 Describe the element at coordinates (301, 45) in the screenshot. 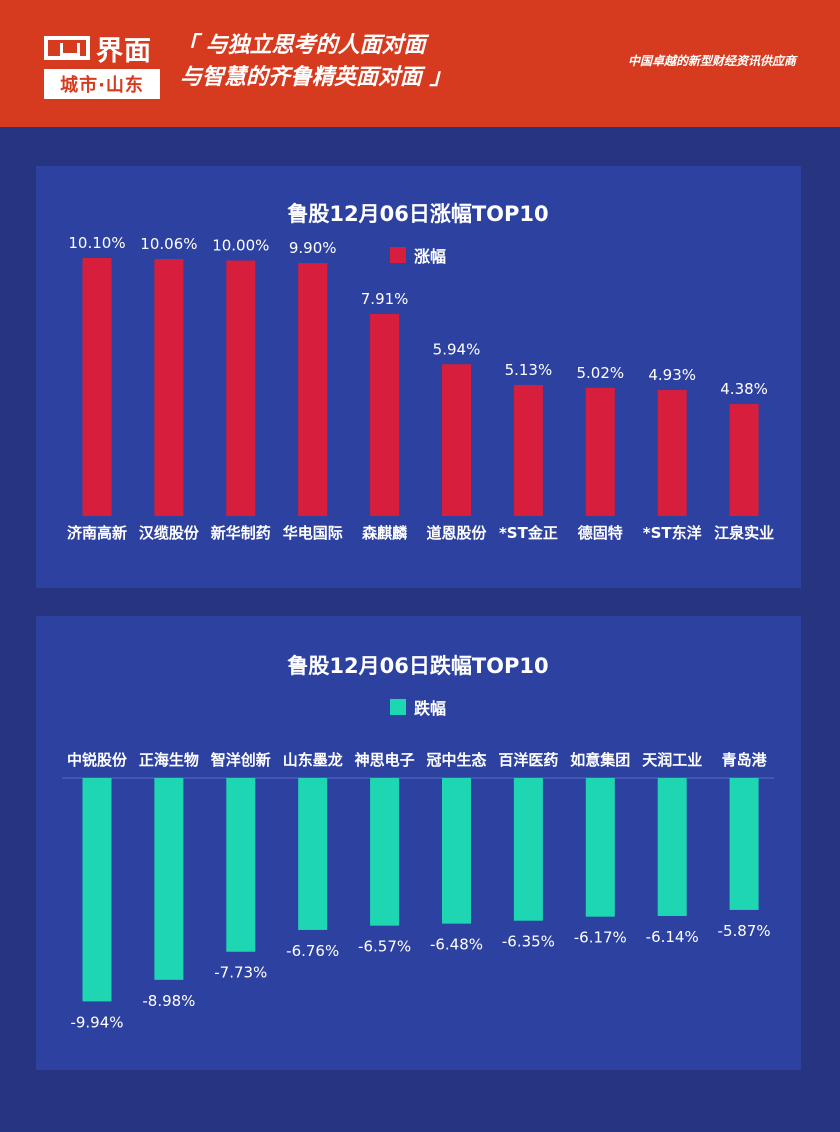

I see `slogan-line-1: 「 与独立思考的人面对面` at that location.